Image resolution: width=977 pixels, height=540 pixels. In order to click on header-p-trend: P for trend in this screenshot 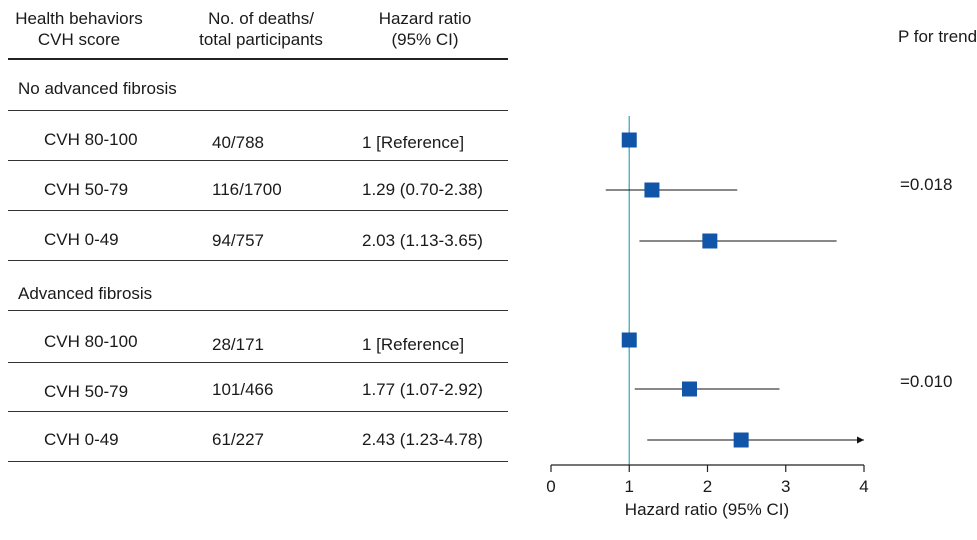, I will do `click(937, 36)`.